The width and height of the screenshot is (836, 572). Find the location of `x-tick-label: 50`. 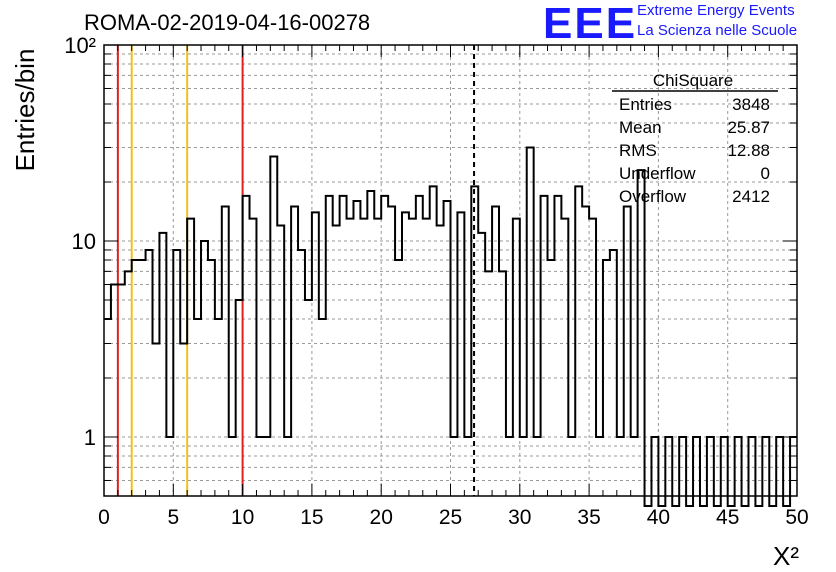

x-tick-label: 50 is located at coordinates (796, 517).